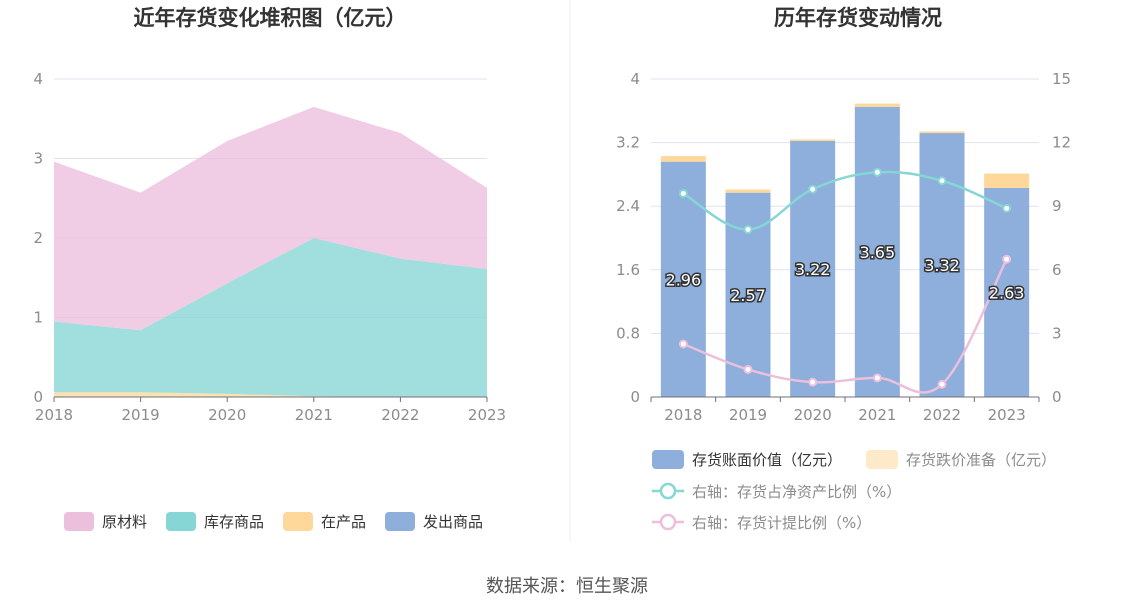  I want to click on right-grid, so click(845, 206).